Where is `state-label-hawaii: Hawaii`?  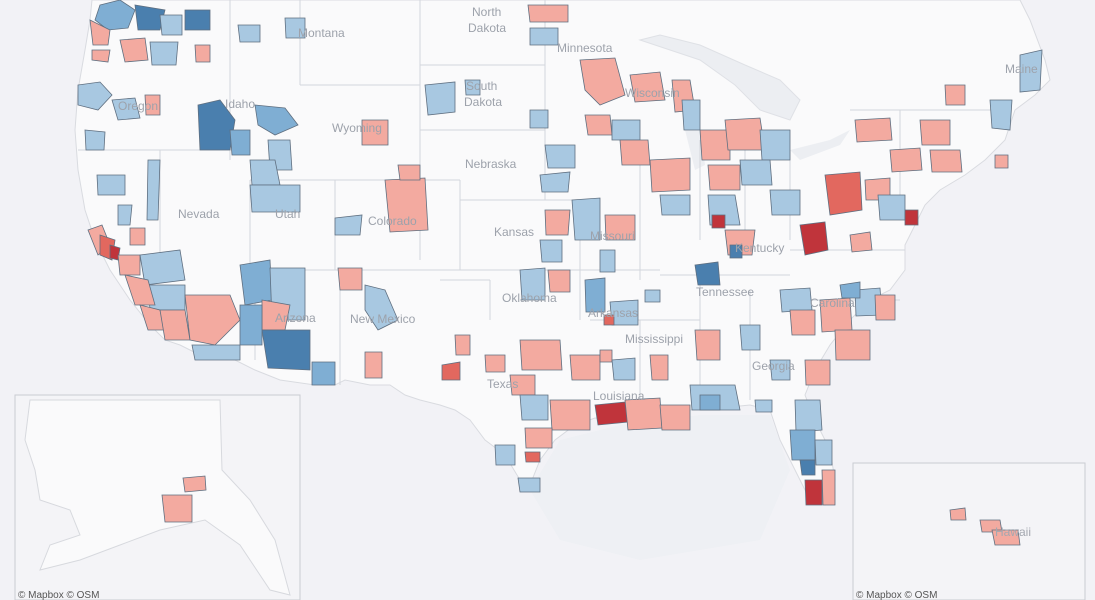 state-label-hawaii: Hawaii is located at coordinates (1013, 532).